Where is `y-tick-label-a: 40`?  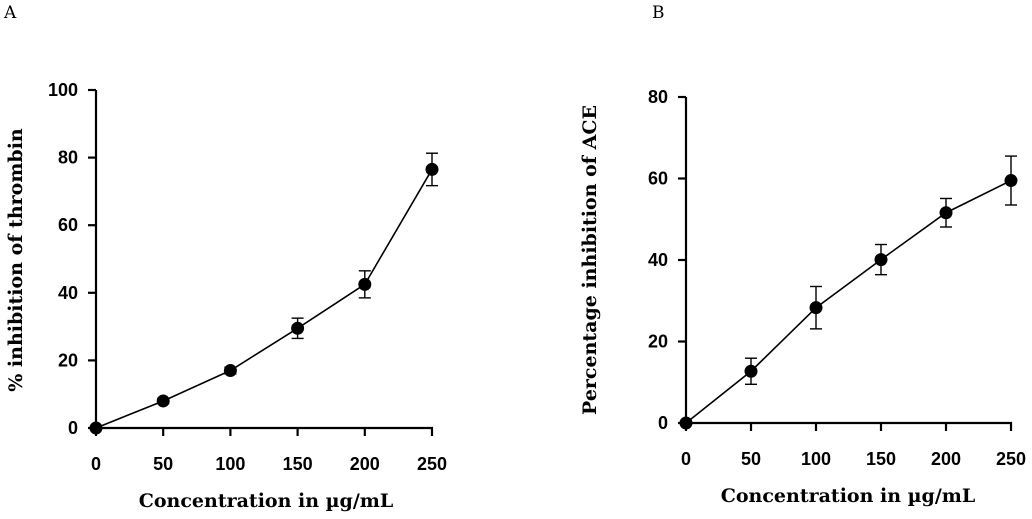
y-tick-label-a: 40 is located at coordinates (68, 293).